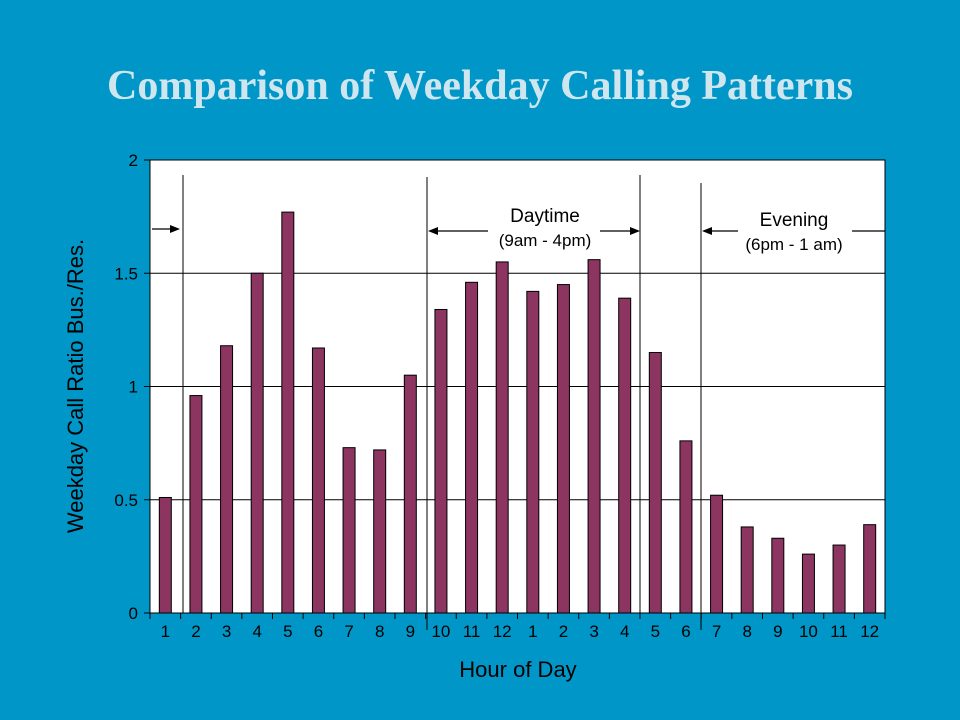 The width and height of the screenshot is (960, 720). I want to click on y-tick-label-2: 1, so click(133, 387).